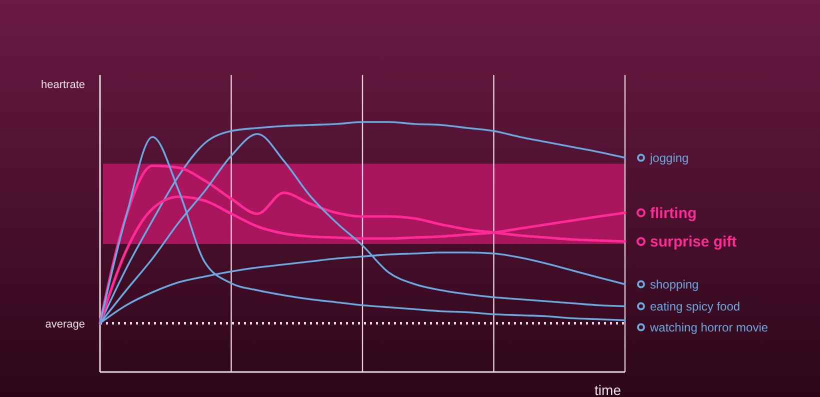  What do you see at coordinates (693, 242) in the screenshot?
I see `legend-label: surprise gift` at bounding box center [693, 242].